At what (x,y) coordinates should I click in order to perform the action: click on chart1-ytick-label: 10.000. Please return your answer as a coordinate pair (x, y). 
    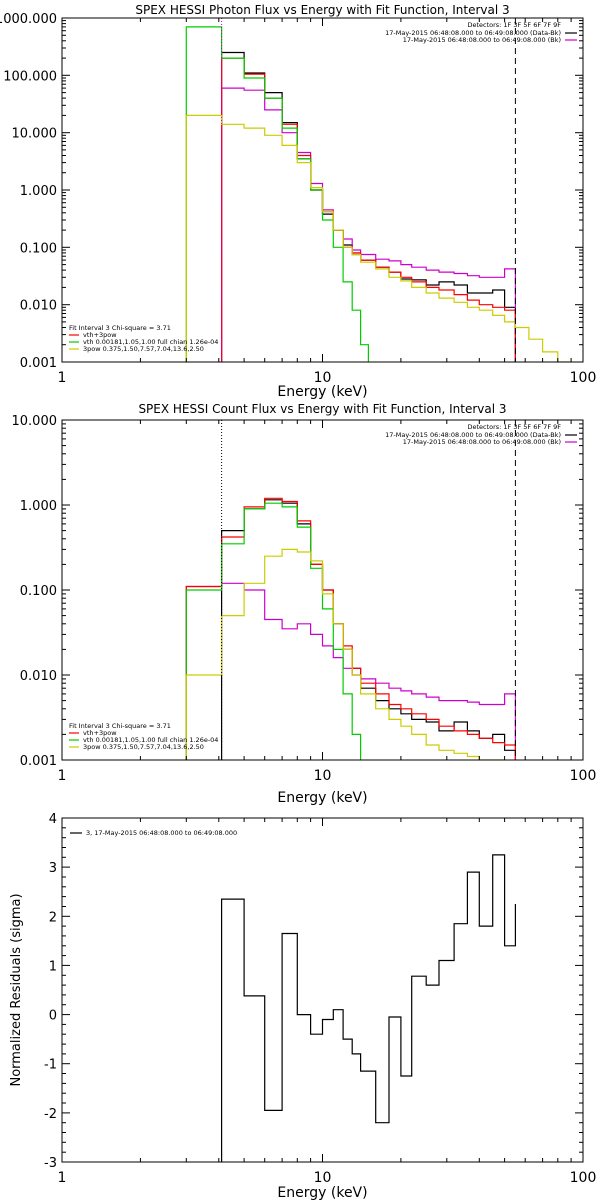
    Looking at the image, I should click on (35, 134).